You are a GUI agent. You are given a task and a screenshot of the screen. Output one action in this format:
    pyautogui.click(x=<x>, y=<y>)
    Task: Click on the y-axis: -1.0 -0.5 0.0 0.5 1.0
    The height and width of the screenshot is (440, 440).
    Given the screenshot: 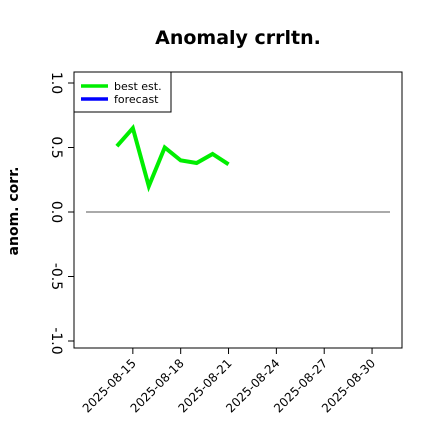 What is the action you would take?
    pyautogui.click(x=61, y=213)
    